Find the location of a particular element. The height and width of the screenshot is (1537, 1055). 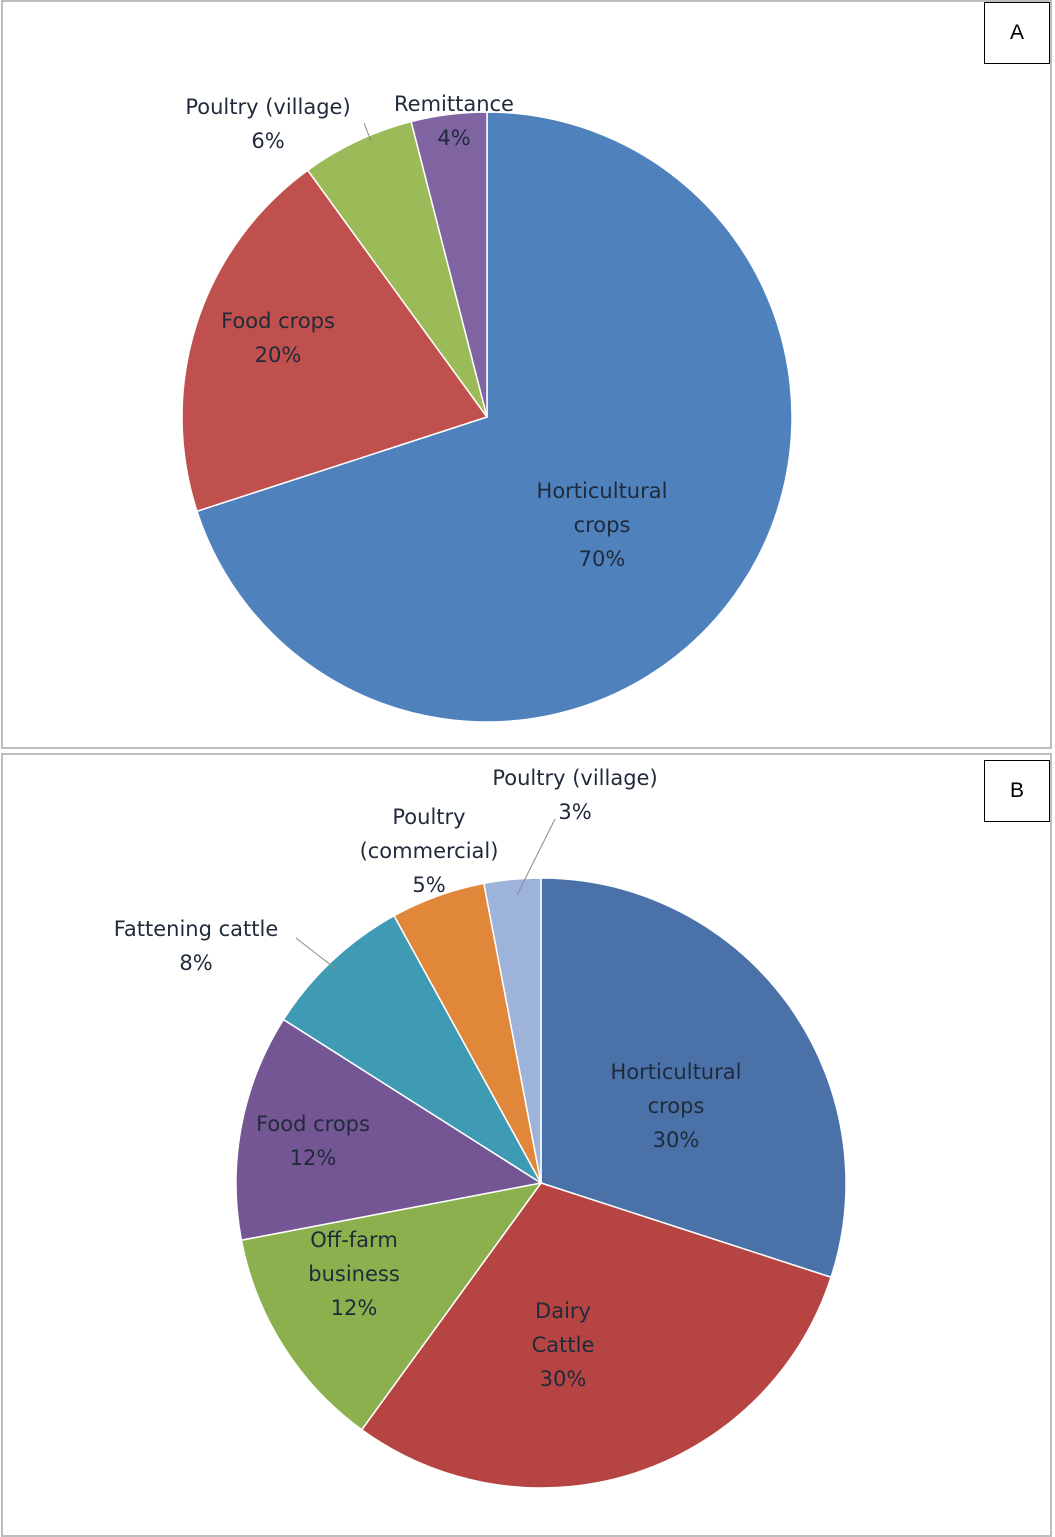

slice-label-dairy-cattle: Dairy Cattle 30% is located at coordinates (563, 1345).